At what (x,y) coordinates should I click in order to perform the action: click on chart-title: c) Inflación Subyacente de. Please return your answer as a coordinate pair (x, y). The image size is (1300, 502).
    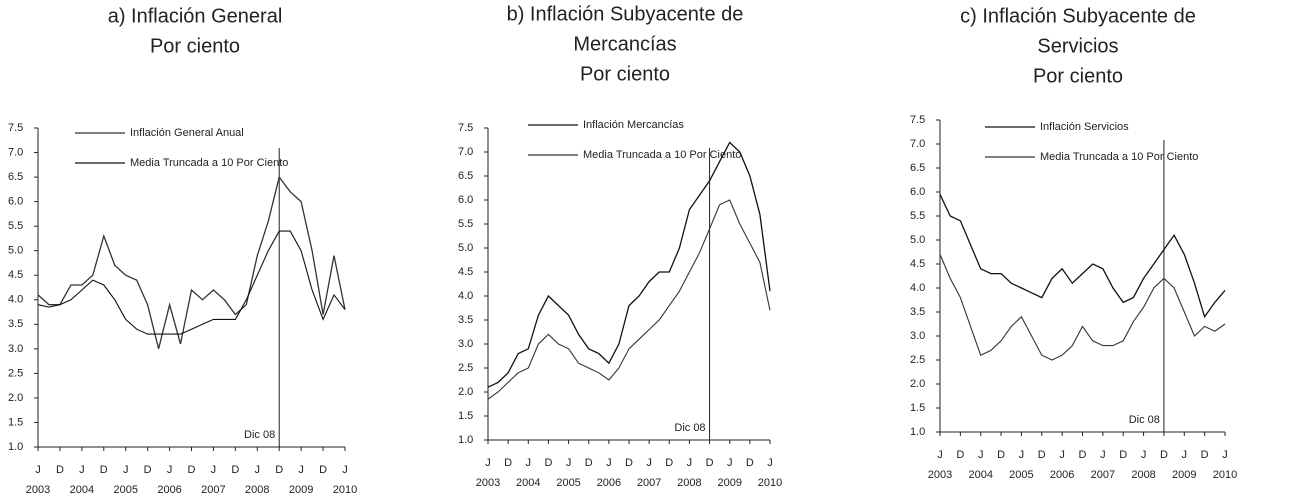
    Looking at the image, I should click on (1078, 16).